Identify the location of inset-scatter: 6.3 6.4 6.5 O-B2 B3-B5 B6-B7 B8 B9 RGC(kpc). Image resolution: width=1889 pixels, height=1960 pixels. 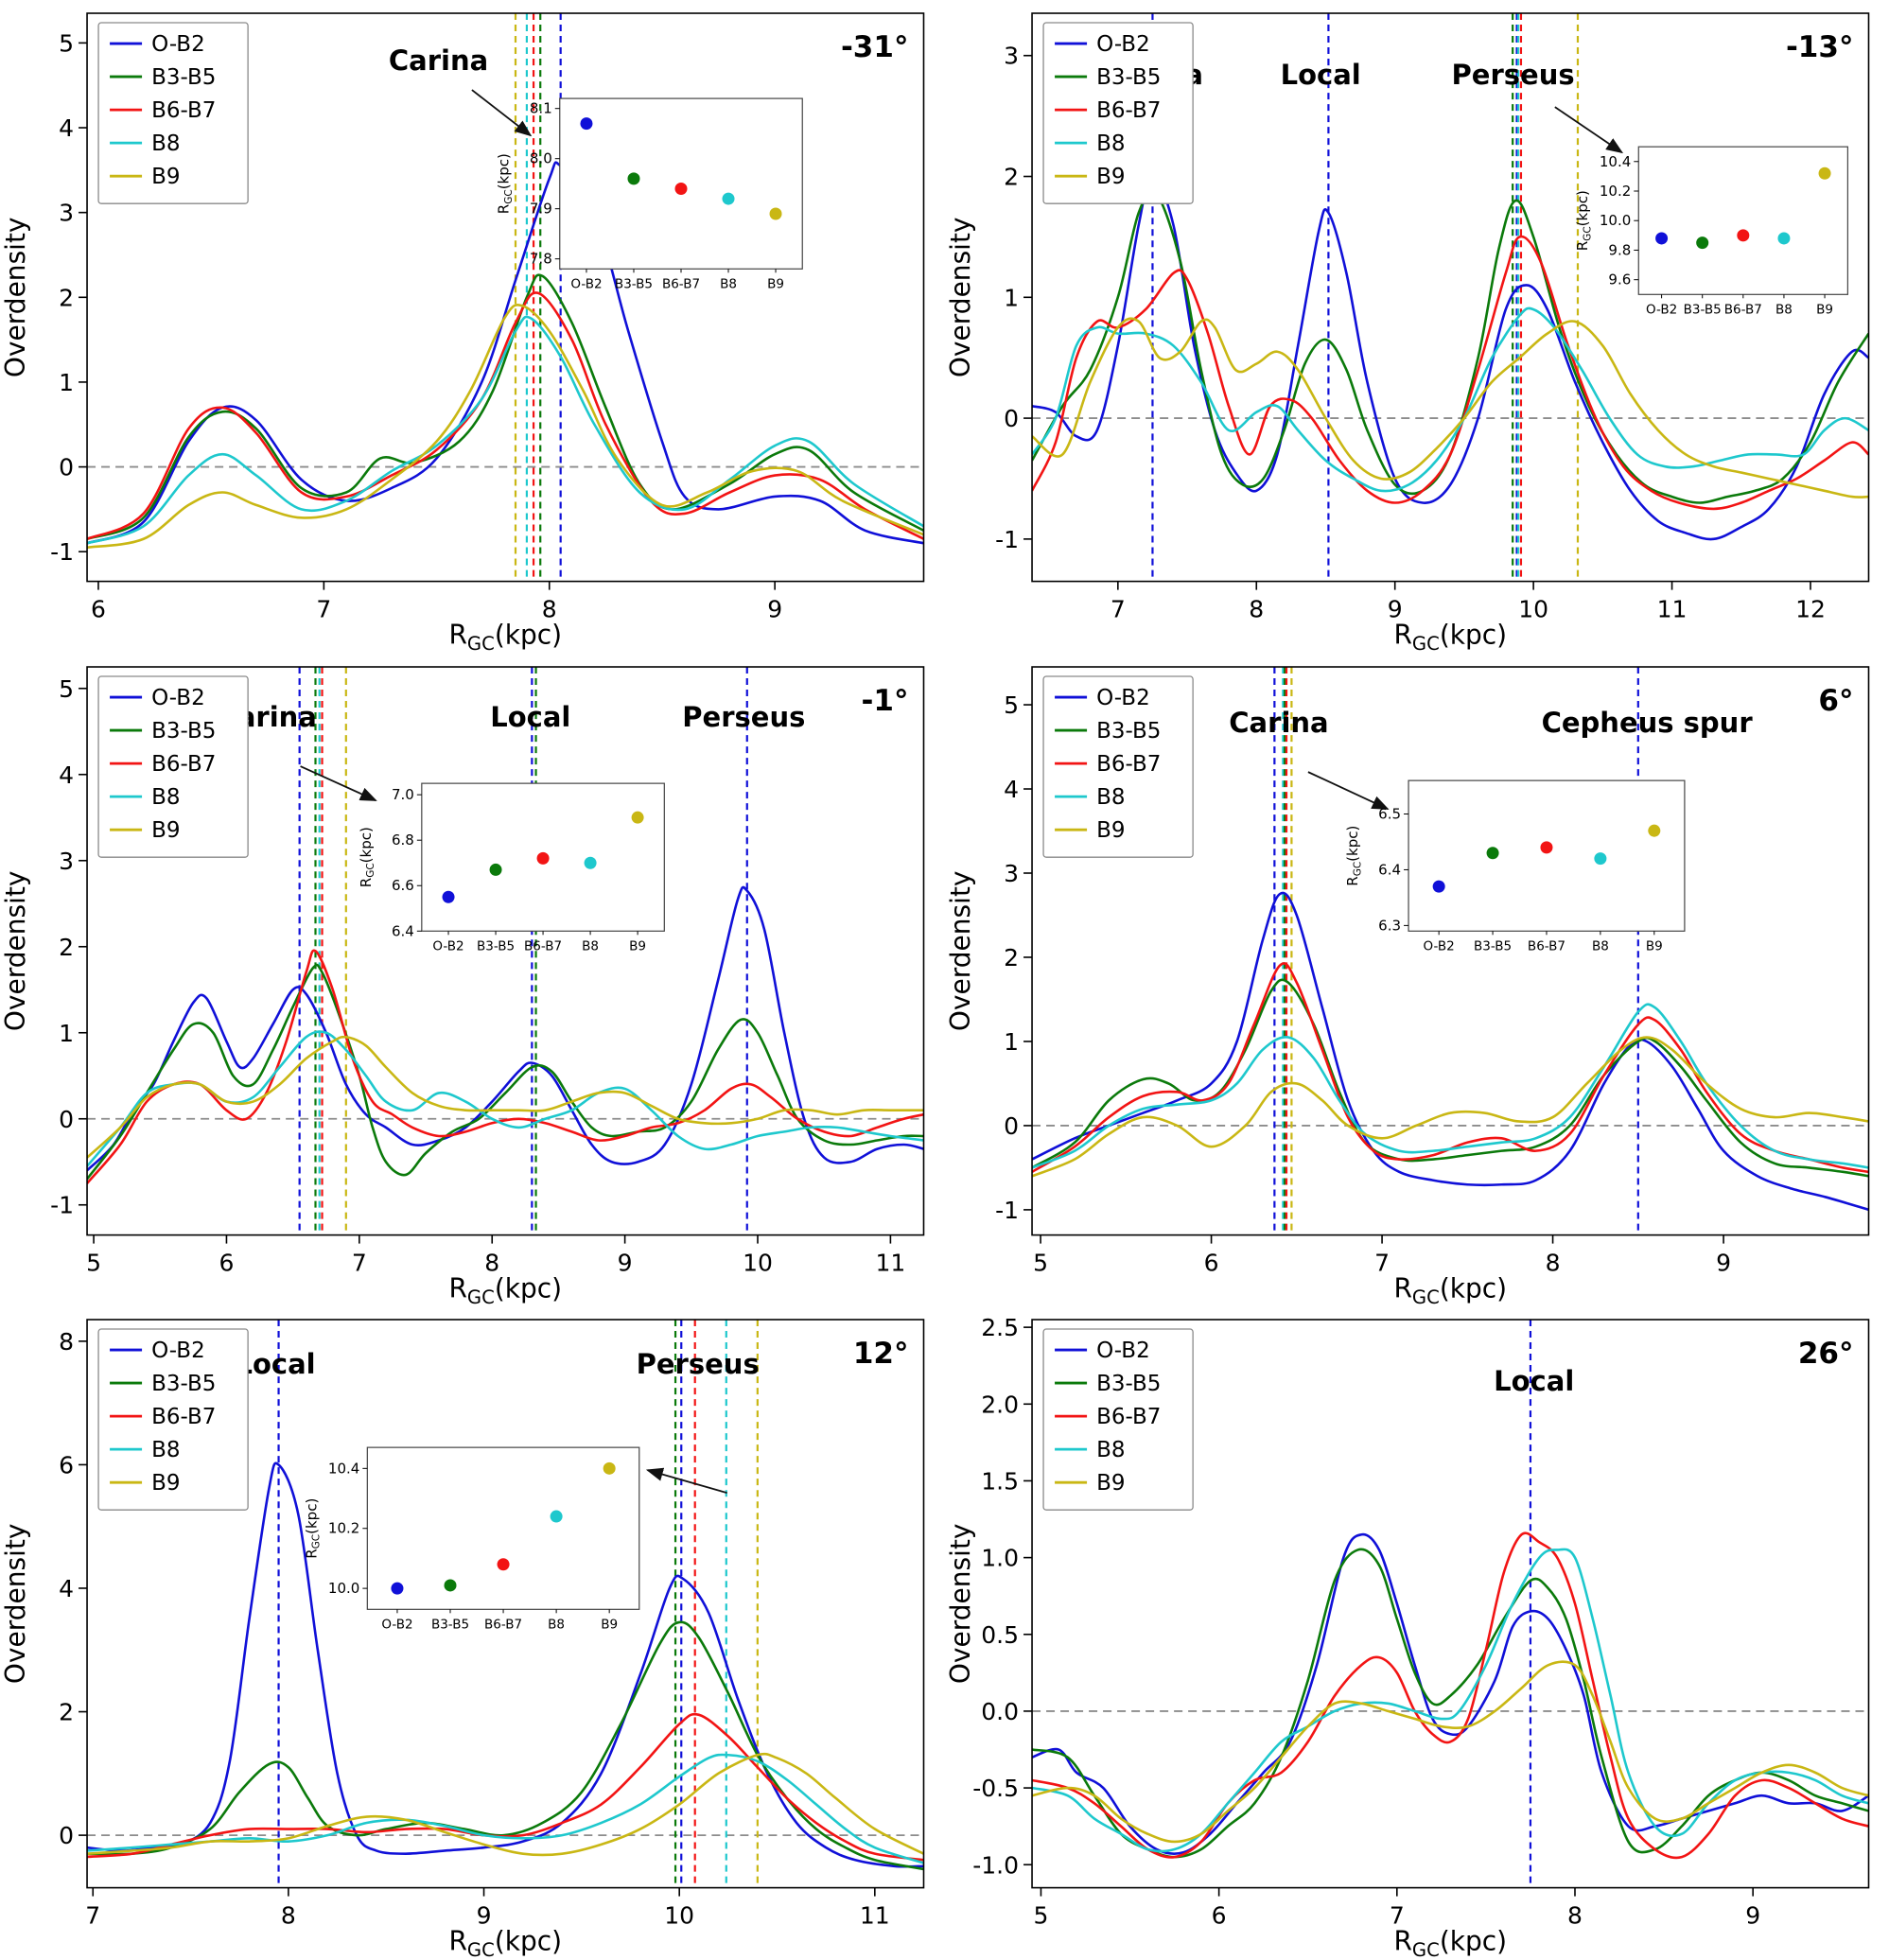
(1515, 866).